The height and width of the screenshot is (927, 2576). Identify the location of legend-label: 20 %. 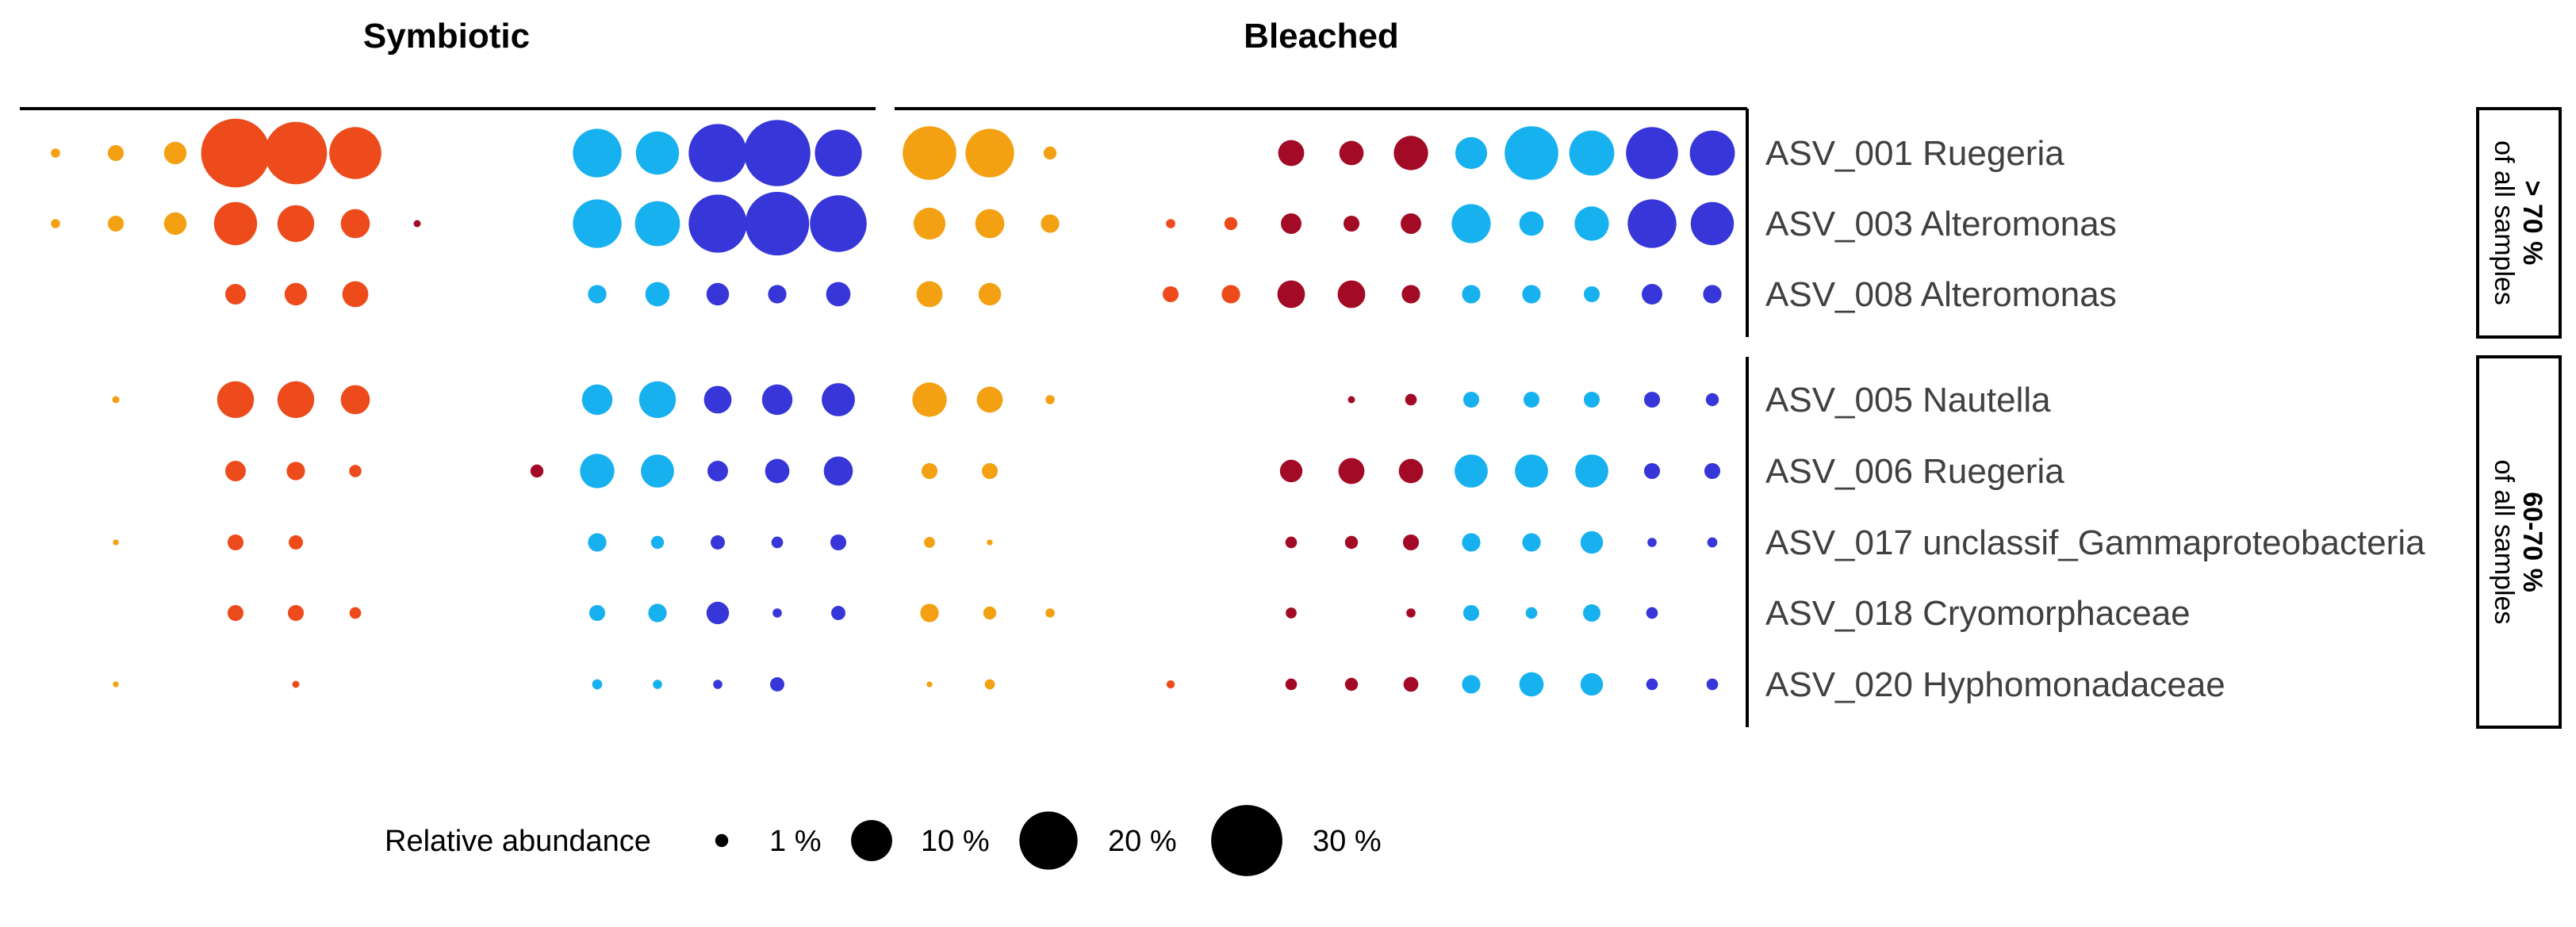
(1143, 841).